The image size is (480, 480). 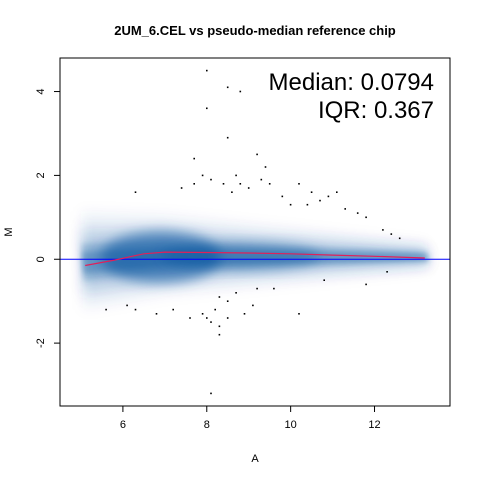 I want to click on loess-trend-curve, so click(x=255, y=259).